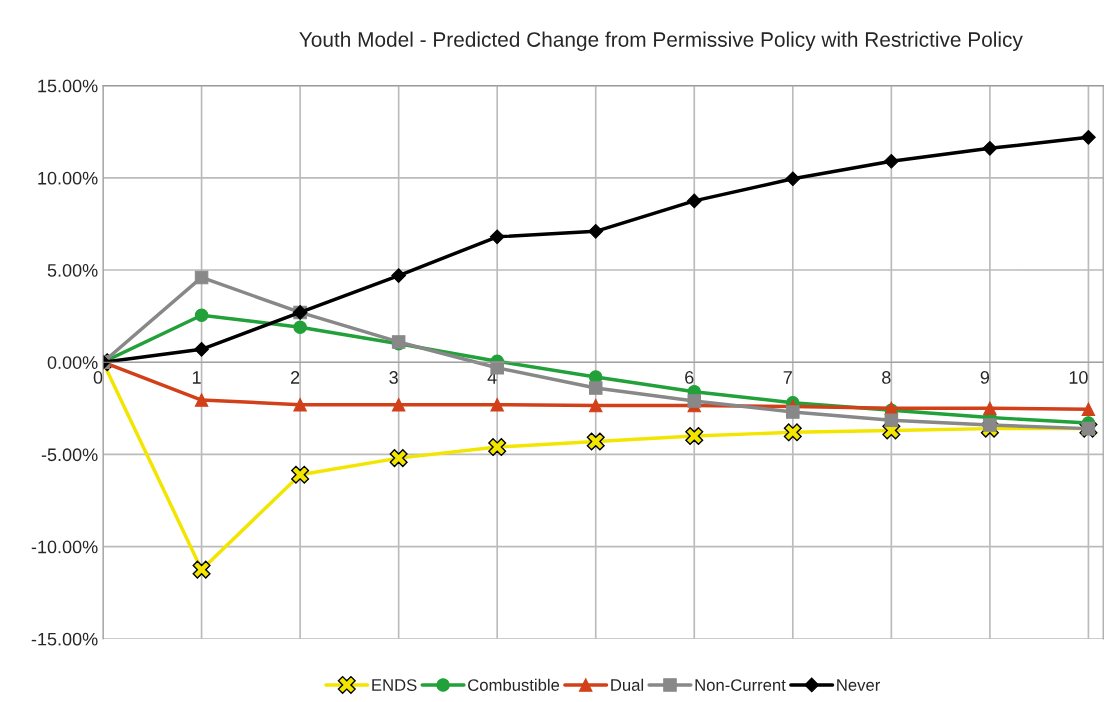 The height and width of the screenshot is (702, 1120). Describe the element at coordinates (69, 455) in the screenshot. I see `y-tick-label: -5.00%` at that location.